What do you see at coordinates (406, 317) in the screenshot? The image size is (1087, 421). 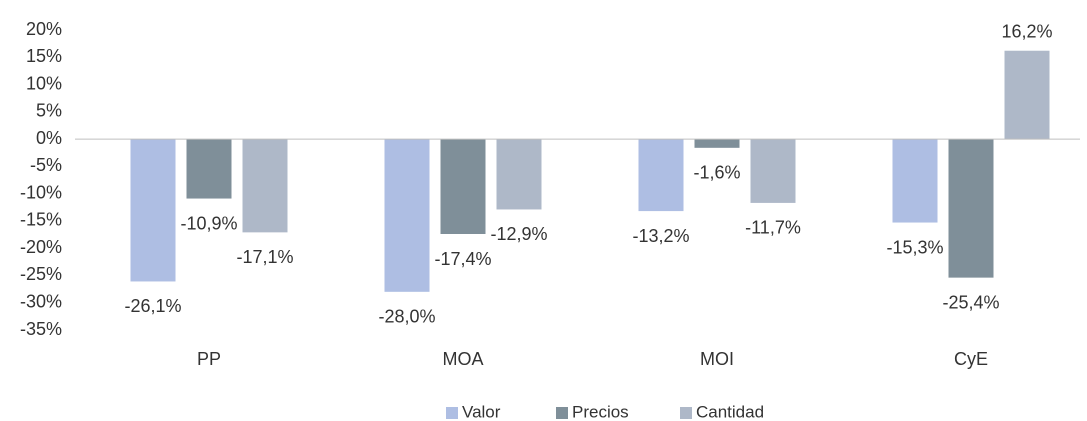 I see `data-label: -28,0%` at bounding box center [406, 317].